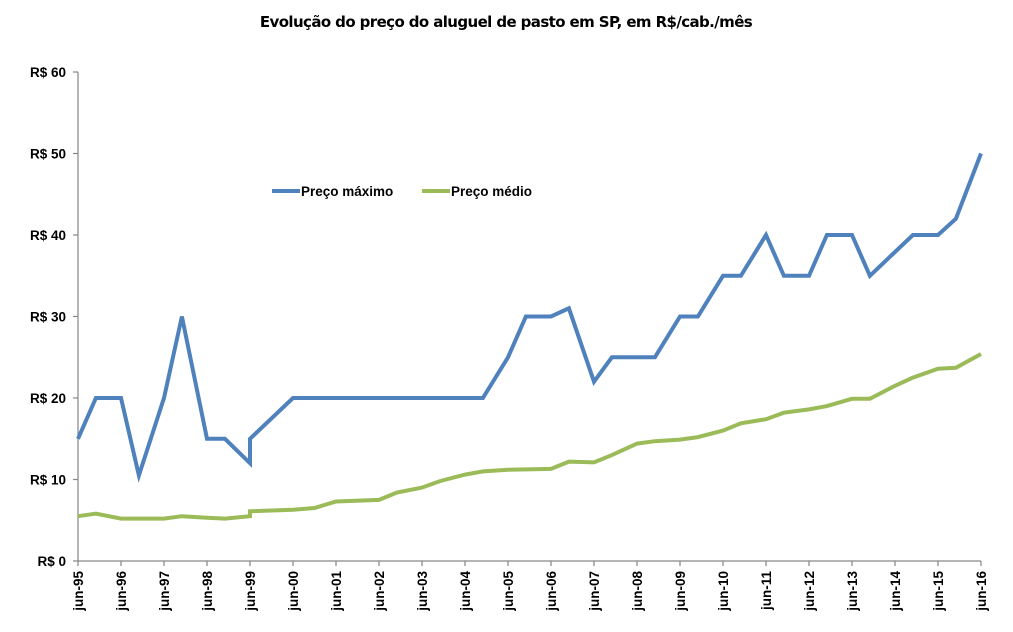 This screenshot has width=1013, height=632. What do you see at coordinates (852, 591) in the screenshot?
I see `x-tick-label: jun-13` at bounding box center [852, 591].